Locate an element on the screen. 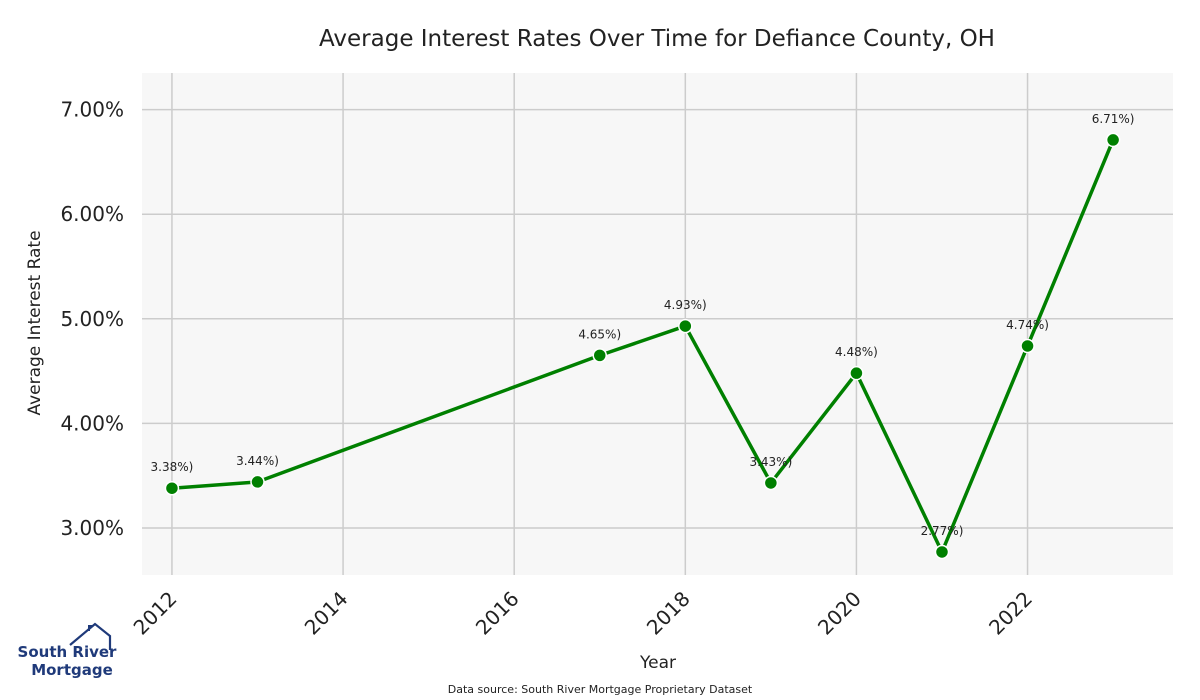 Image resolution: width=1200 pixels, height=700 pixels. x-tick-label: 2014 is located at coordinates (326, 613).